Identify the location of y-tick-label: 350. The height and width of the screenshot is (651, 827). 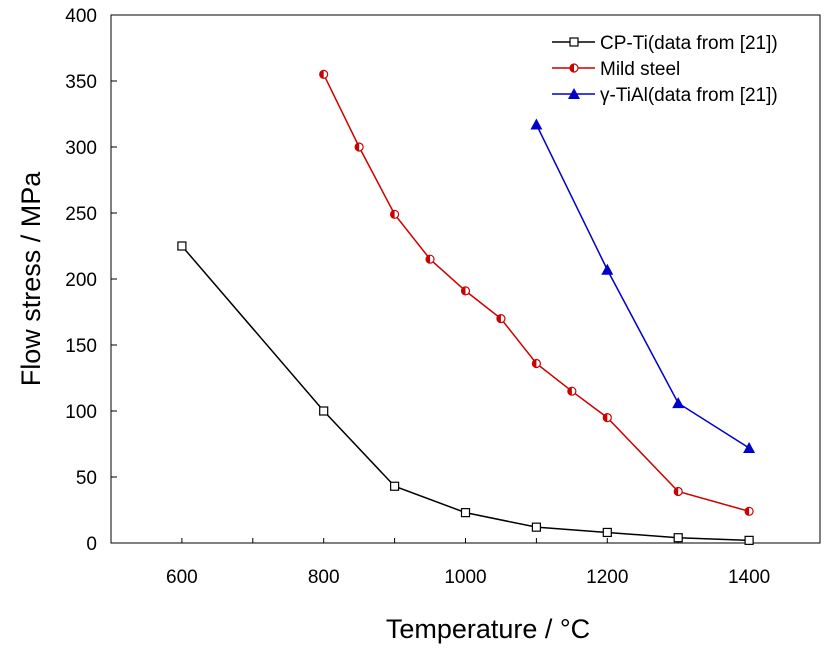
(81, 82).